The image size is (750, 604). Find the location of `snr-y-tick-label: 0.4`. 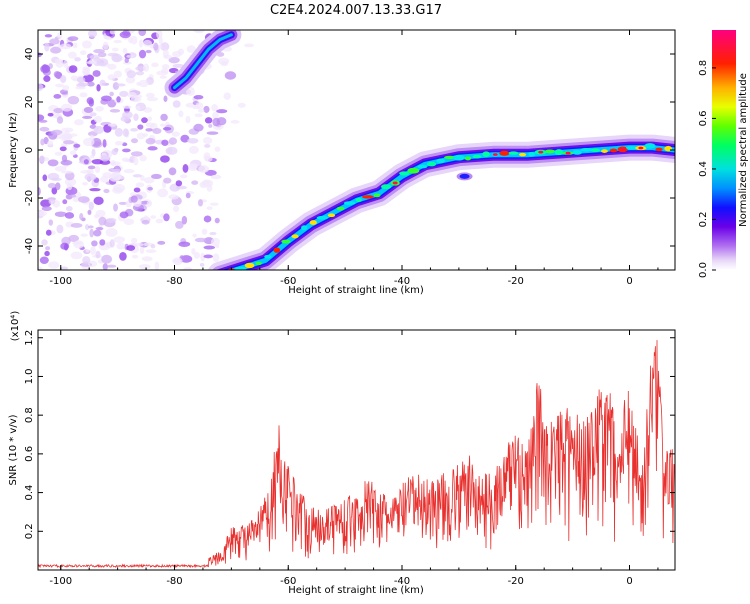

snr-y-tick-label: 0.4 is located at coordinates (29, 493).